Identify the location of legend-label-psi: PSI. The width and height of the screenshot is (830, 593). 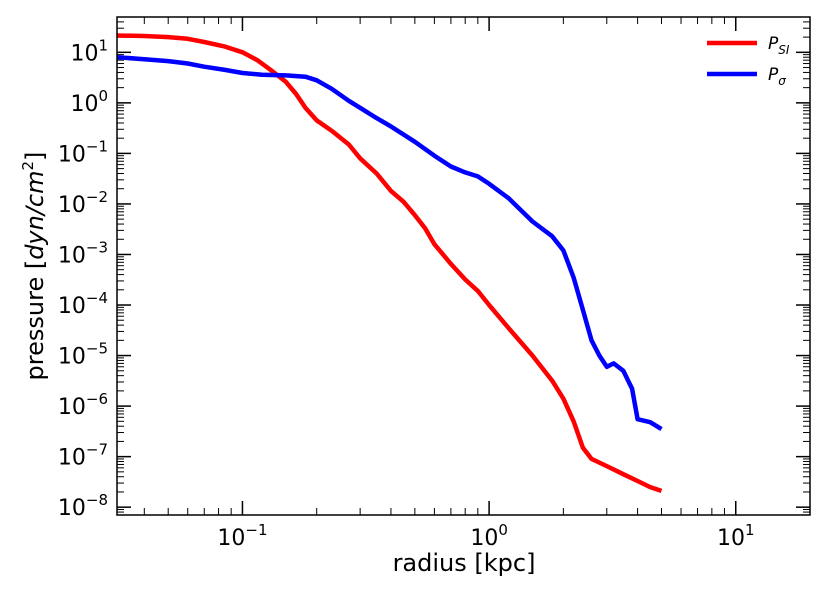
(779, 45).